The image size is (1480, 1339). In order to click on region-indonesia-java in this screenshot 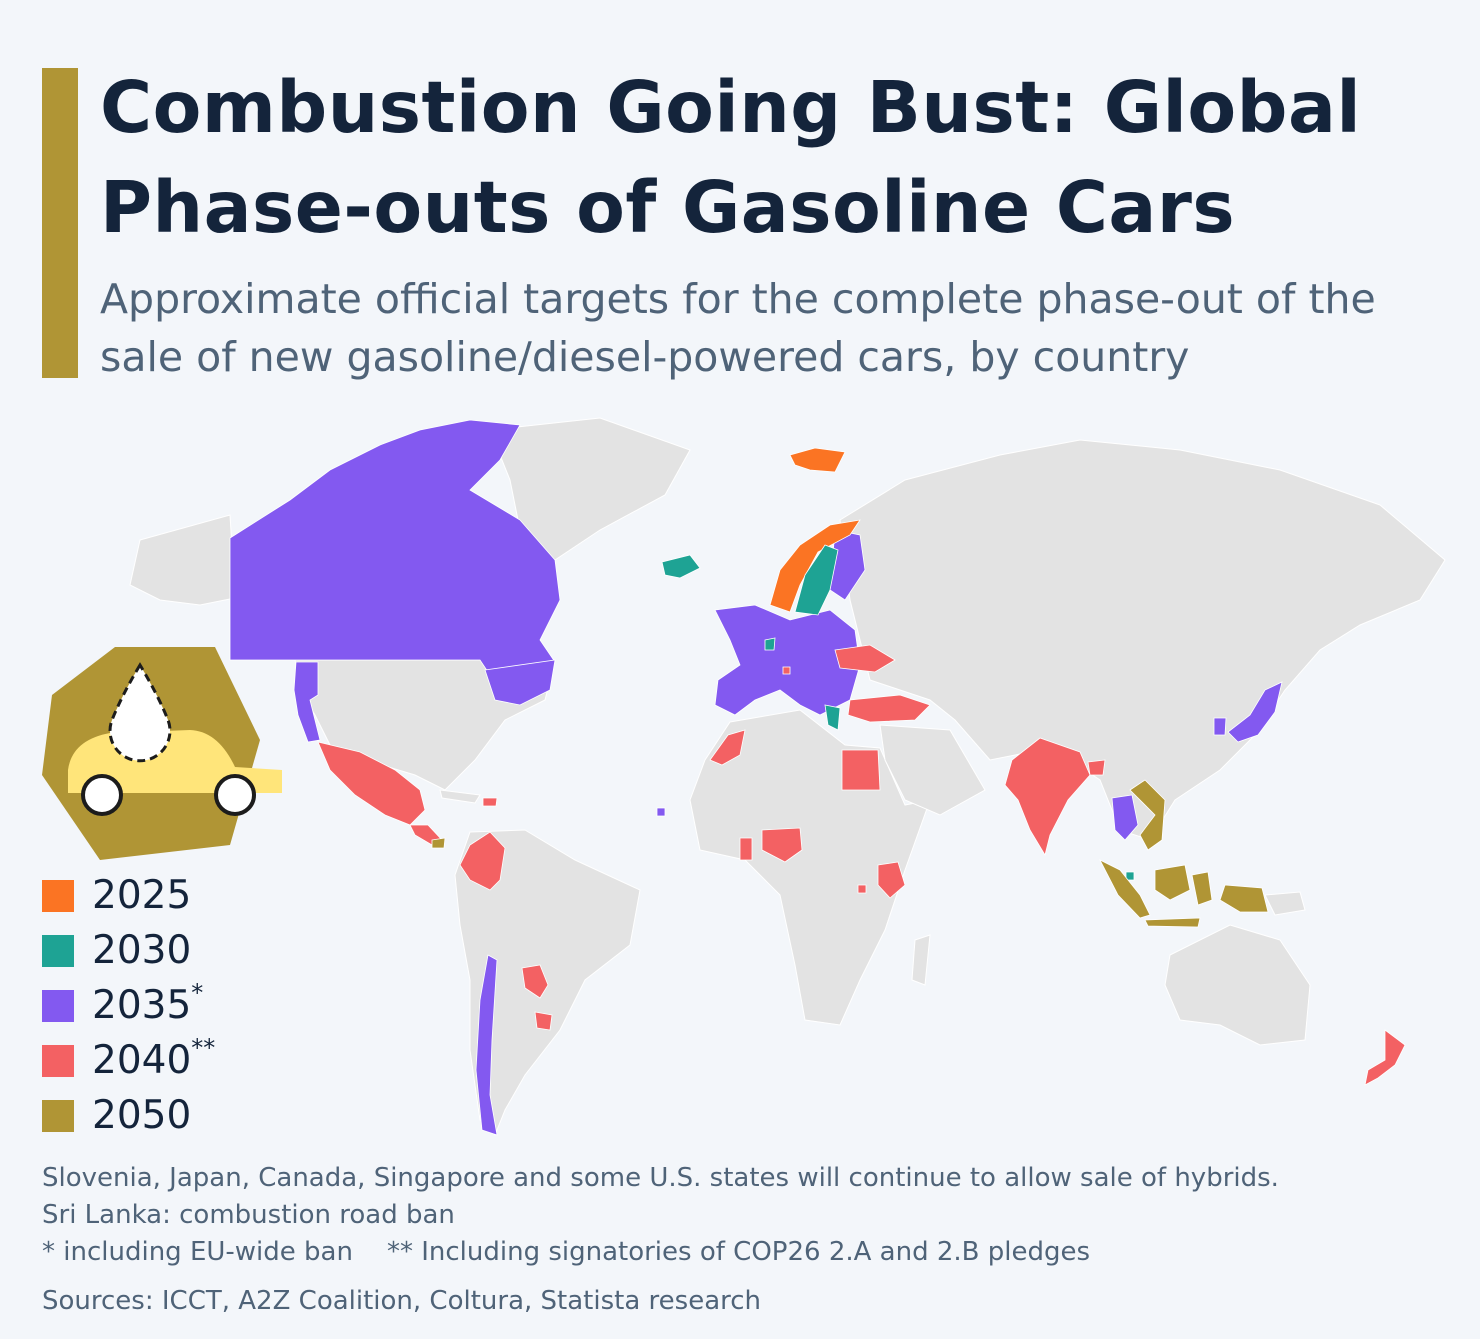, I will do `click(1172, 922)`.